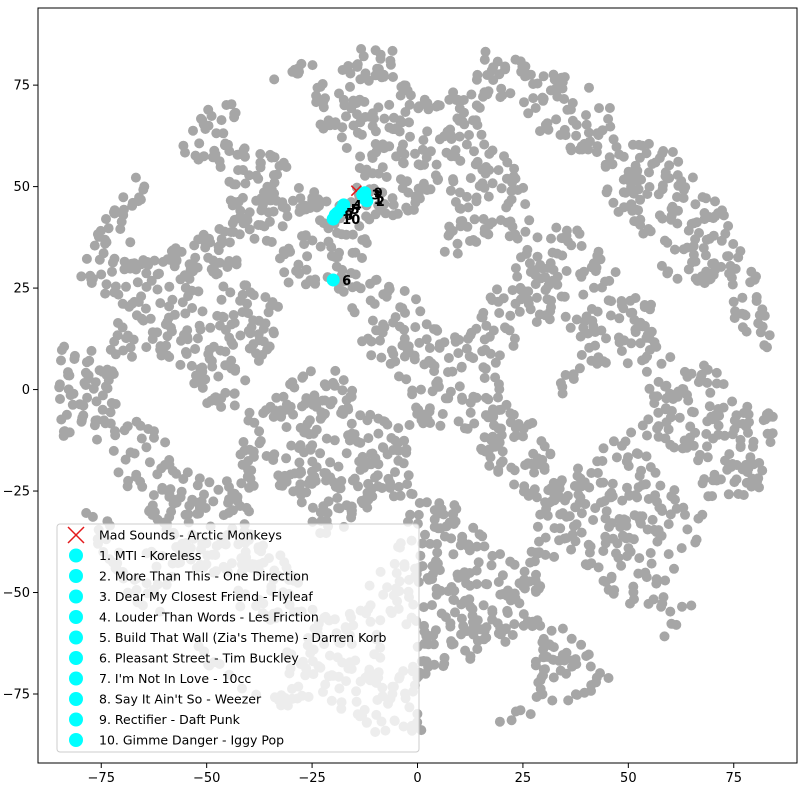 This screenshot has width=798, height=785. Describe the element at coordinates (523, 778) in the screenshot. I see `x-tick-label: 25` at that location.